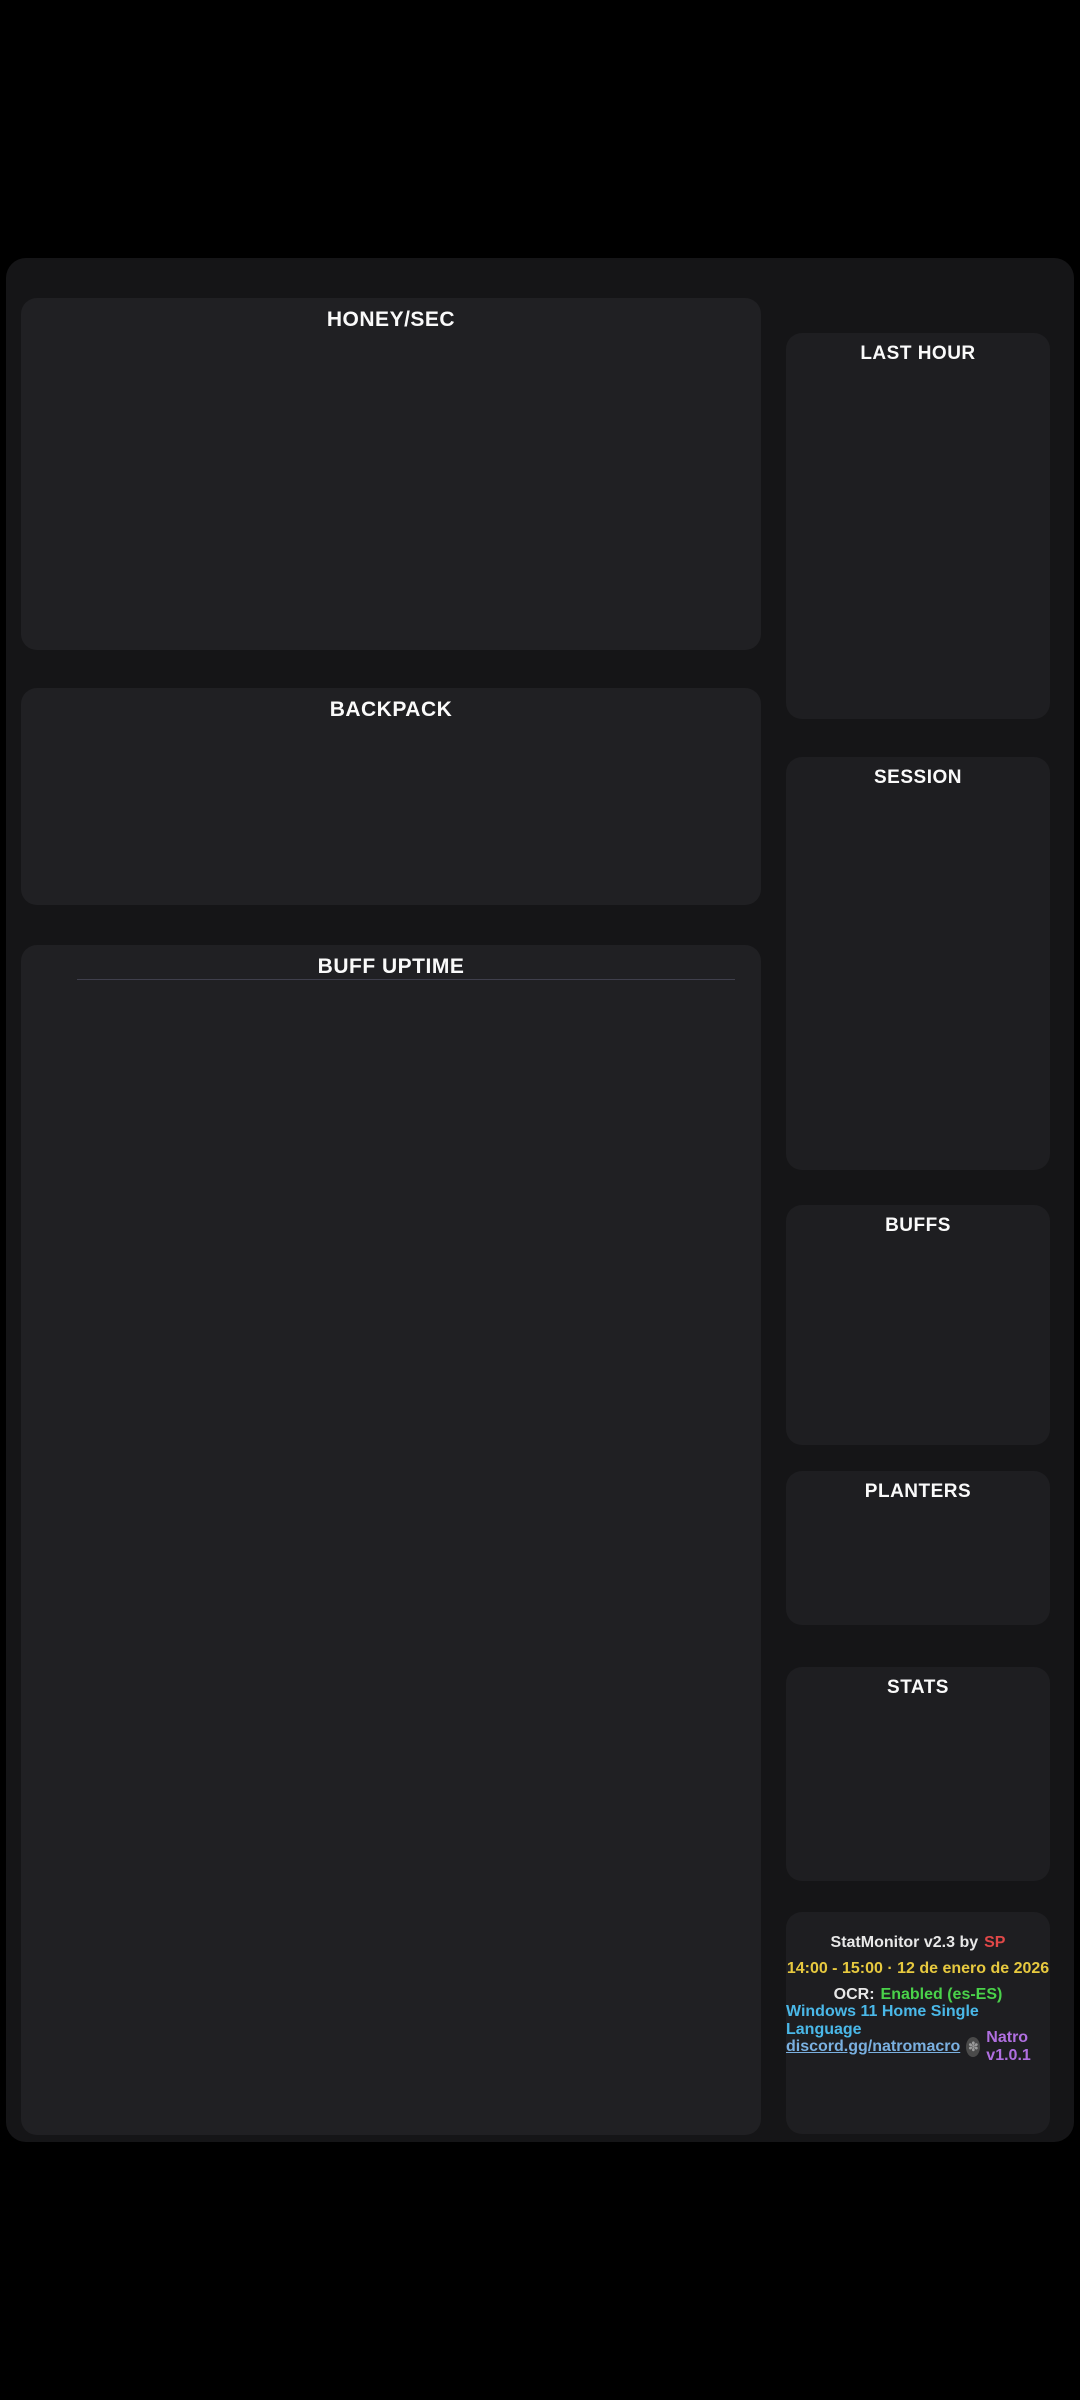  What do you see at coordinates (882, 2020) in the screenshot?
I see `os-name: Windows 11 Home Single Language` at bounding box center [882, 2020].